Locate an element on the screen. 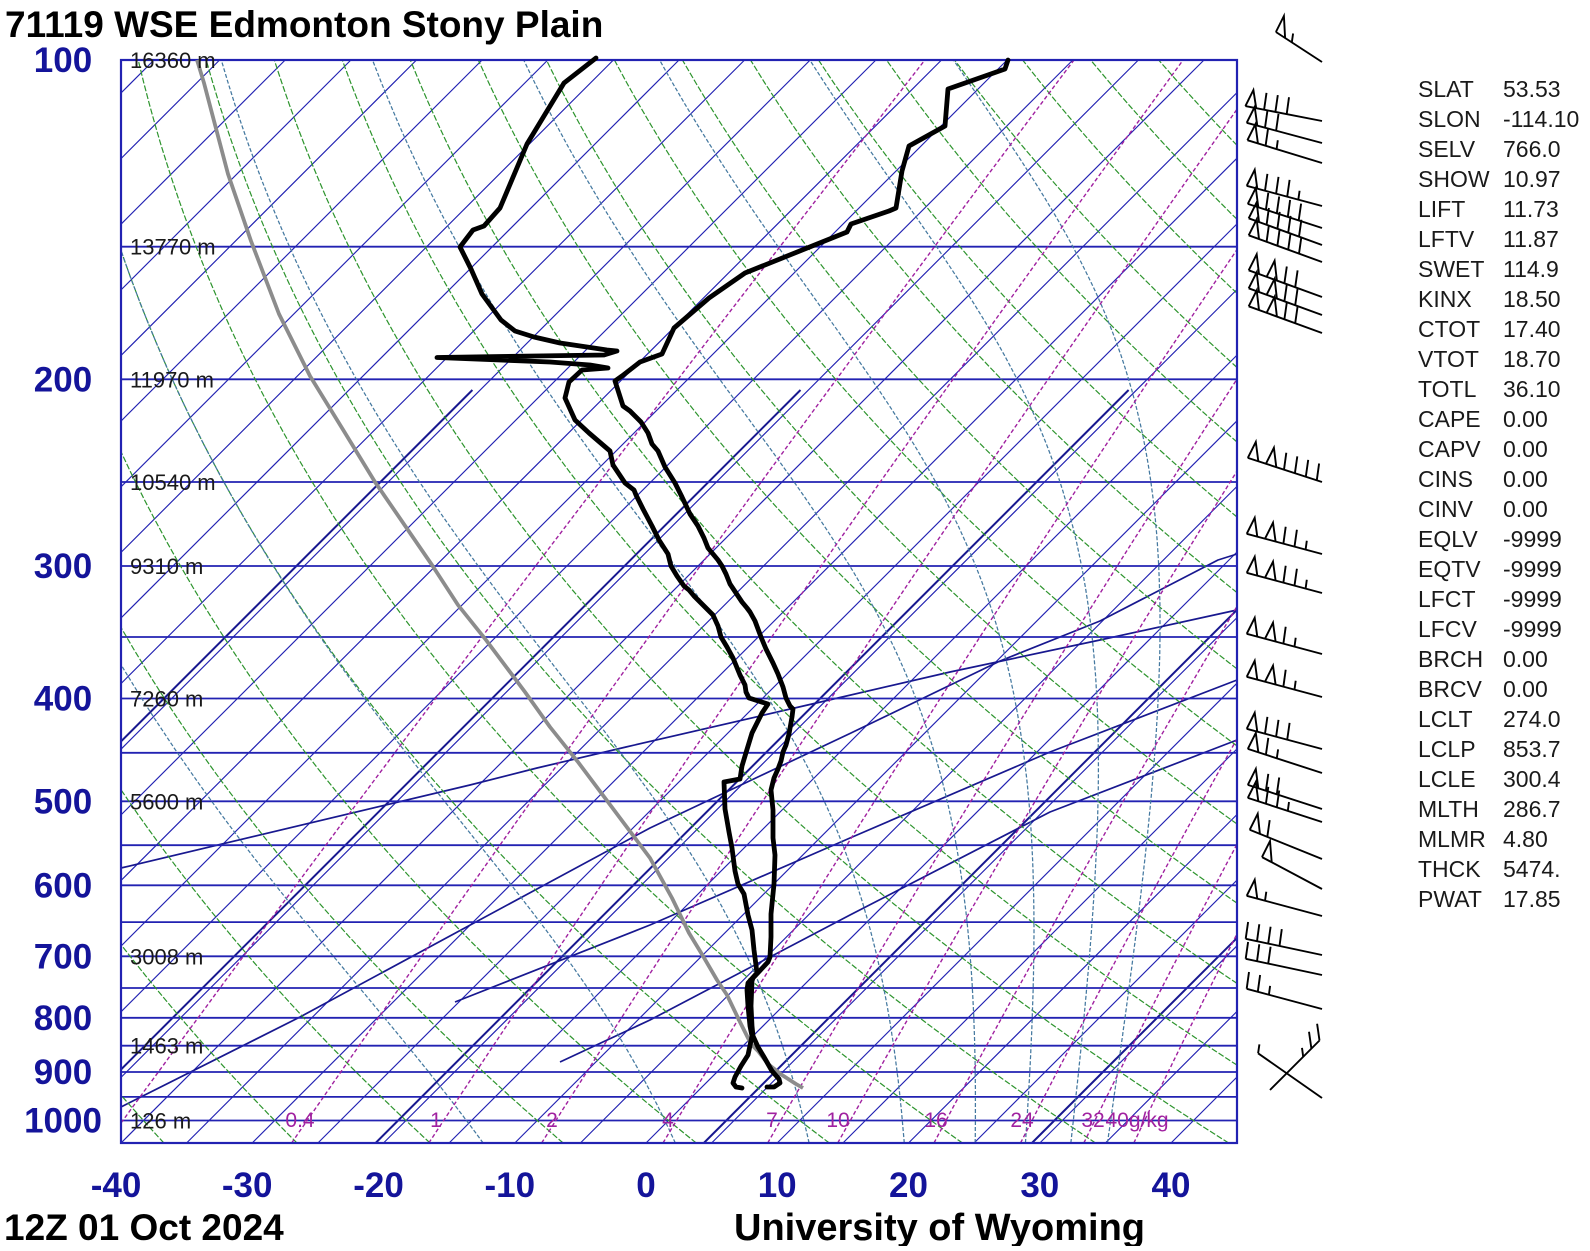 The image size is (1590, 1251). svg-text: 5600 m is located at coordinates (166, 801).